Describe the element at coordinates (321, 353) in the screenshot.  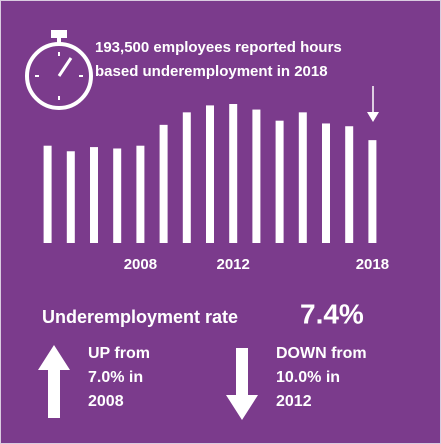
I see `down-text: DOWN from` at that location.